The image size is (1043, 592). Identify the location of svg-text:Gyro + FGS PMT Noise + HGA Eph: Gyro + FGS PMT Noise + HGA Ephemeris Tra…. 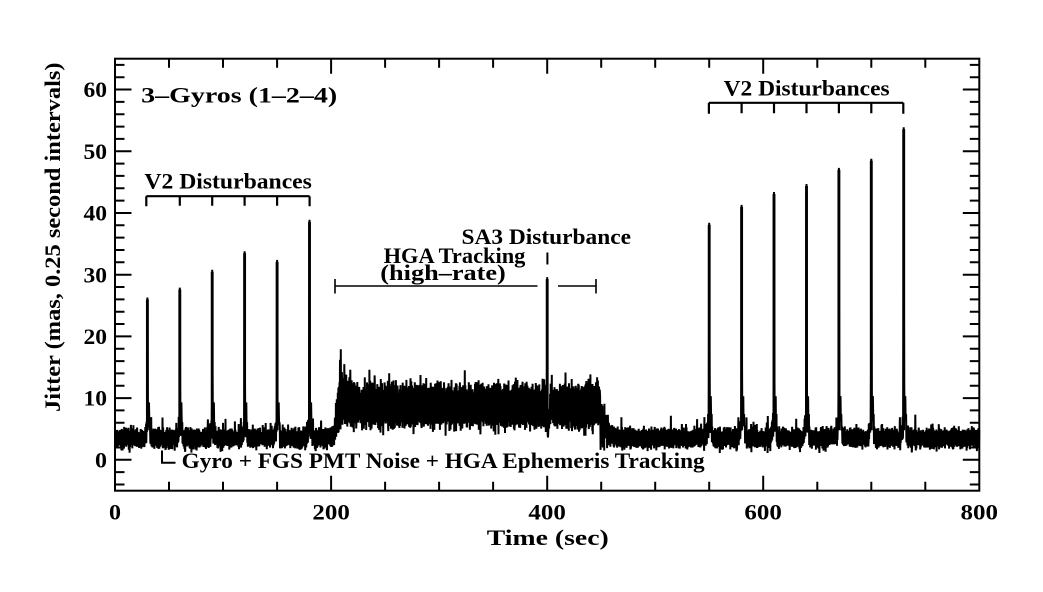
(443, 460).